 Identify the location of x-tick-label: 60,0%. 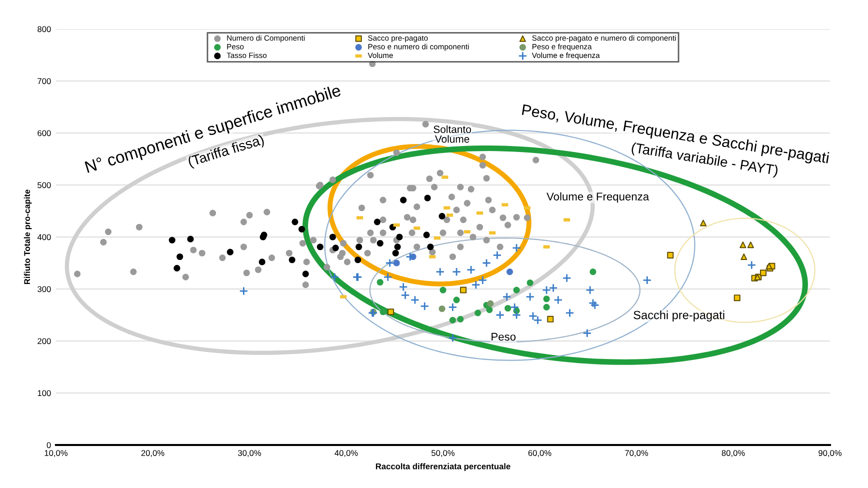
(540, 453).